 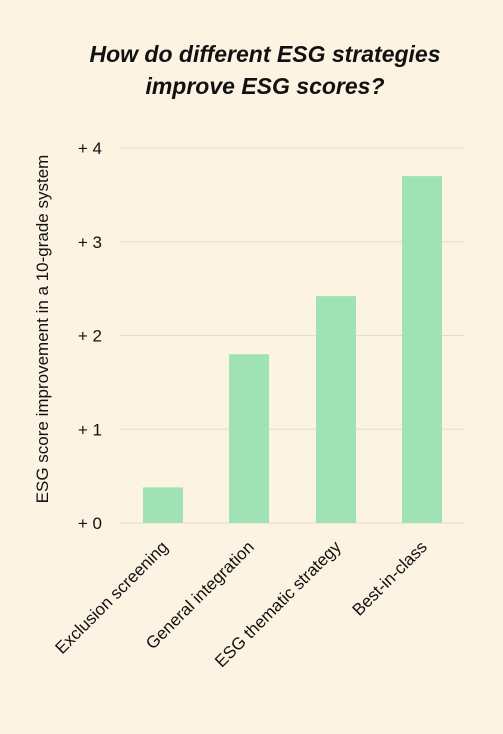 What do you see at coordinates (390, 578) in the screenshot?
I see `x-category-label: Best-in-class` at bounding box center [390, 578].